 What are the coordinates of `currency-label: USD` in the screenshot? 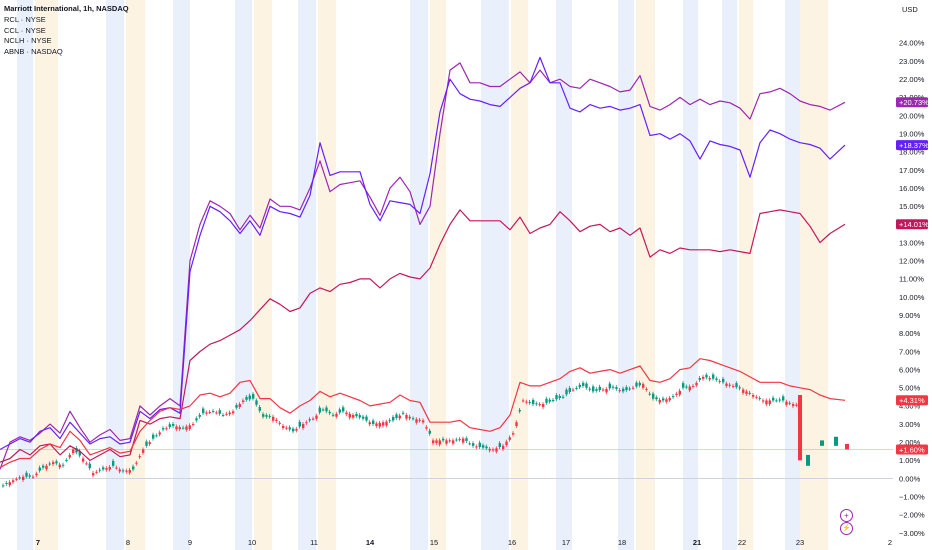 It's located at (910, 9).